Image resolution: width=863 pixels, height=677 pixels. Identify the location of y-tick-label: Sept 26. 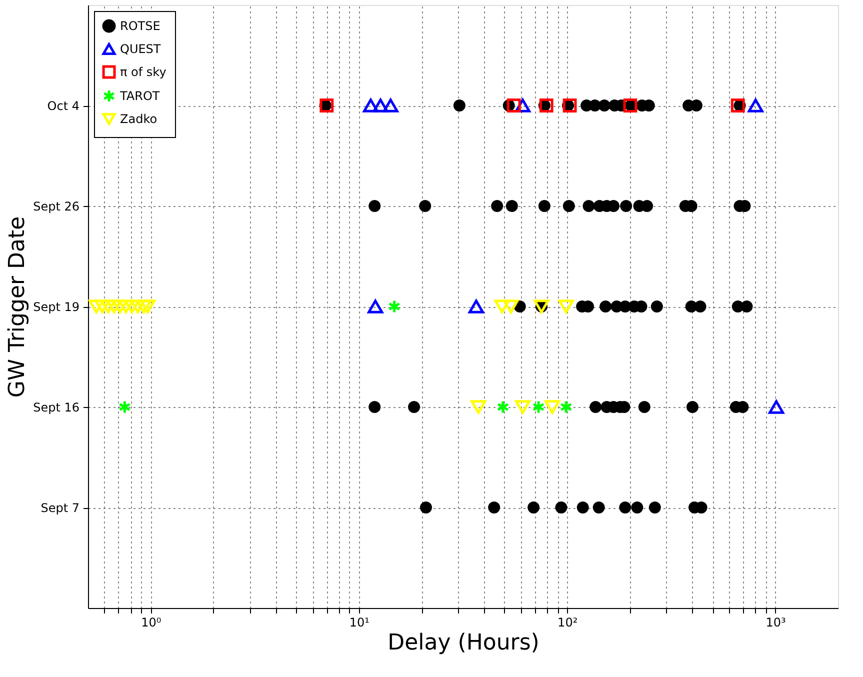
(56, 207).